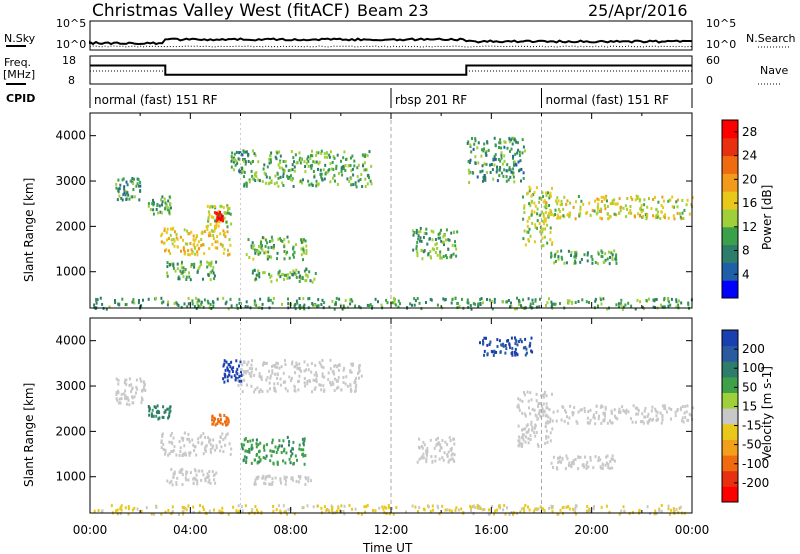 This screenshot has height=554, width=800. Describe the element at coordinates (774, 70) in the screenshot. I see `nave-label: Nave` at that location.